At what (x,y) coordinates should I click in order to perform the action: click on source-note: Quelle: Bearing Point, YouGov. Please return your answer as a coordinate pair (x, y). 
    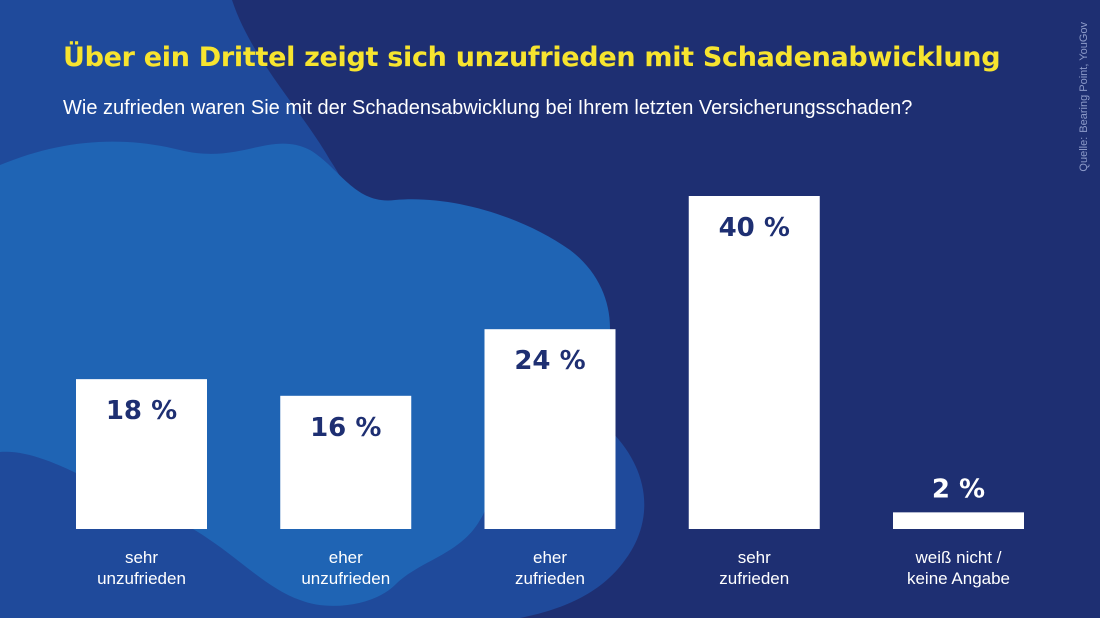
    Looking at the image, I should click on (1084, 97).